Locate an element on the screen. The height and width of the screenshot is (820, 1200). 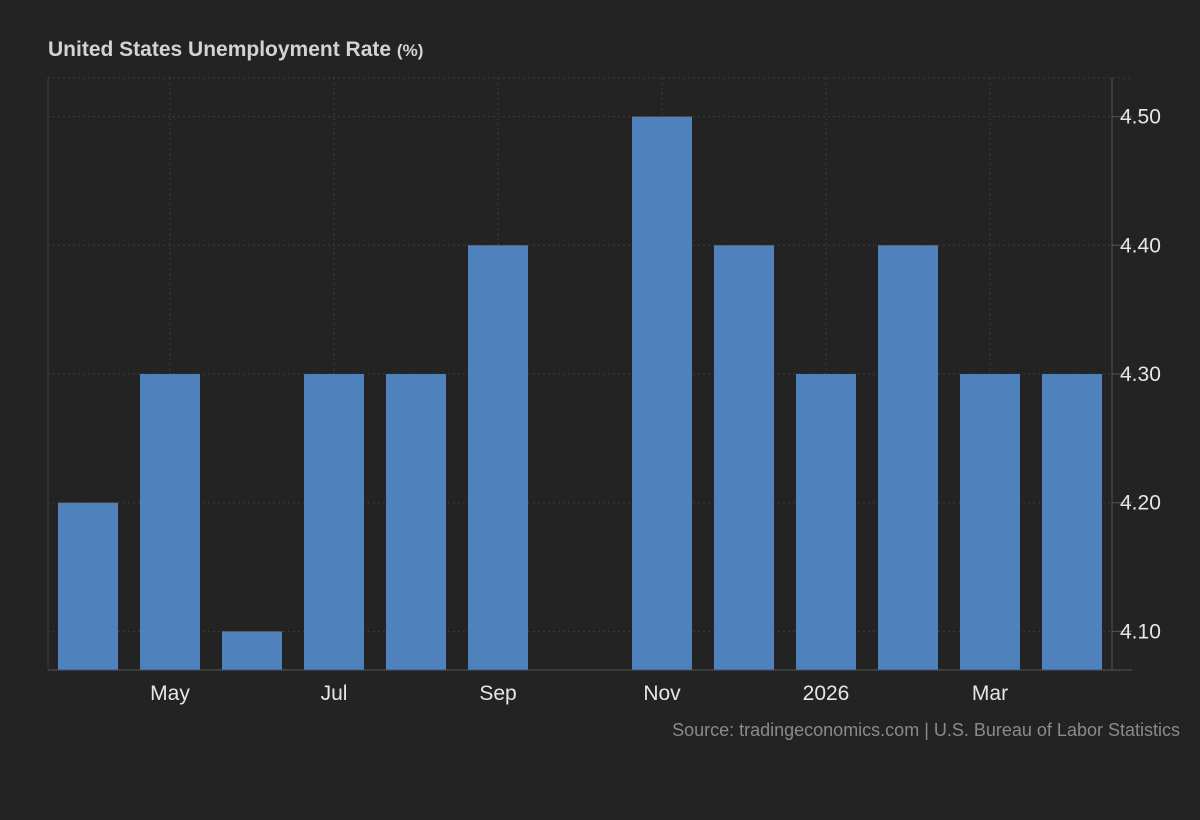
y-tick-label: 4.30 is located at coordinates (1140, 374).